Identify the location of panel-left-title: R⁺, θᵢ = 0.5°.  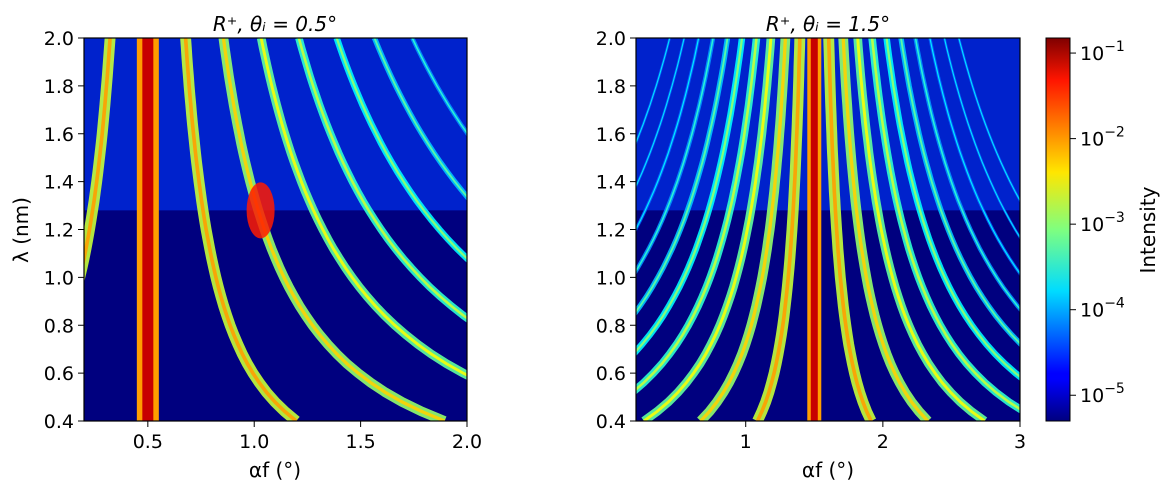
(275, 24).